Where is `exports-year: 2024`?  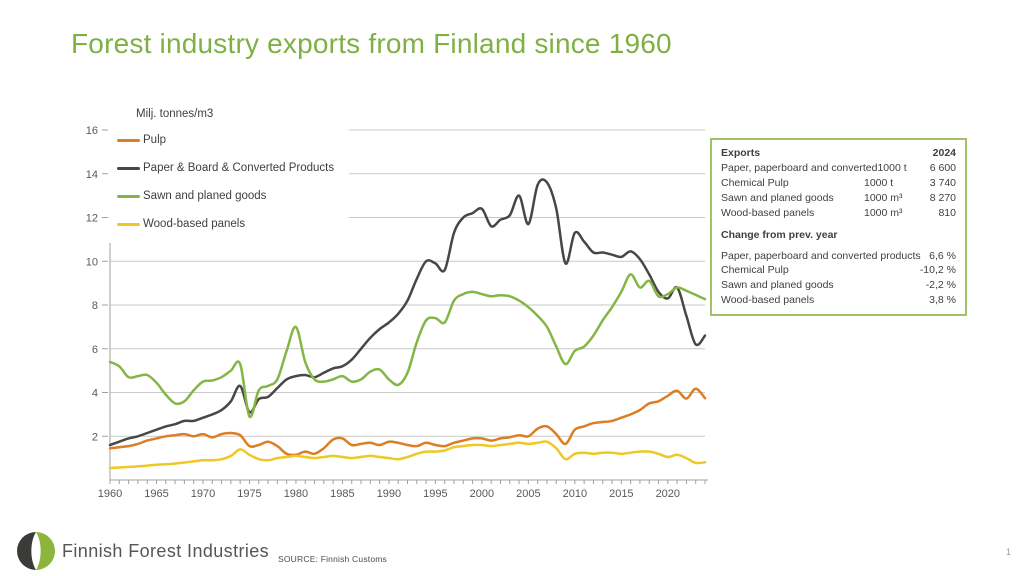 exports-year: 2024 is located at coordinates (944, 153).